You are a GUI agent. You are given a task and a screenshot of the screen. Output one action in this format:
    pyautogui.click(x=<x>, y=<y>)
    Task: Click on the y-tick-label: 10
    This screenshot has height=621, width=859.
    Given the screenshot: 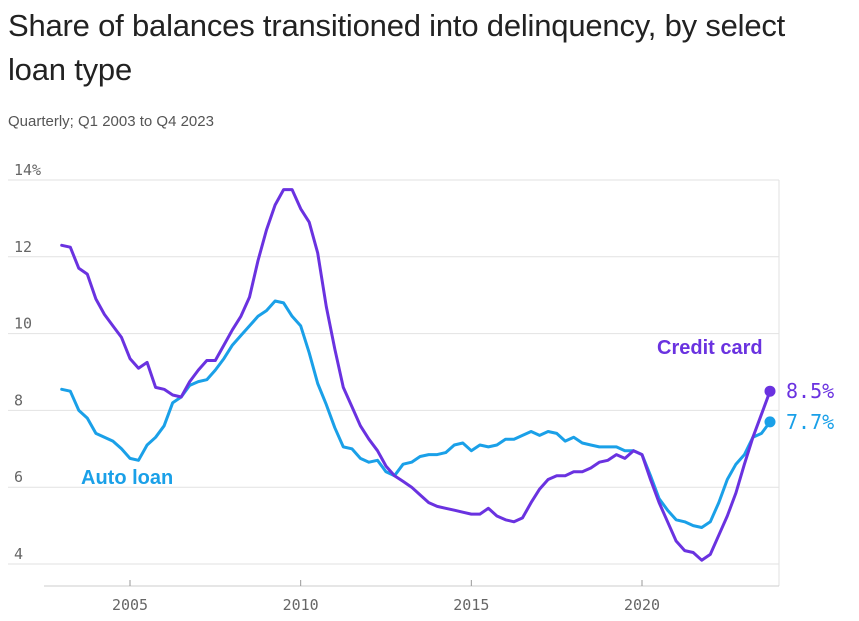 What is the action you would take?
    pyautogui.click(x=23, y=324)
    